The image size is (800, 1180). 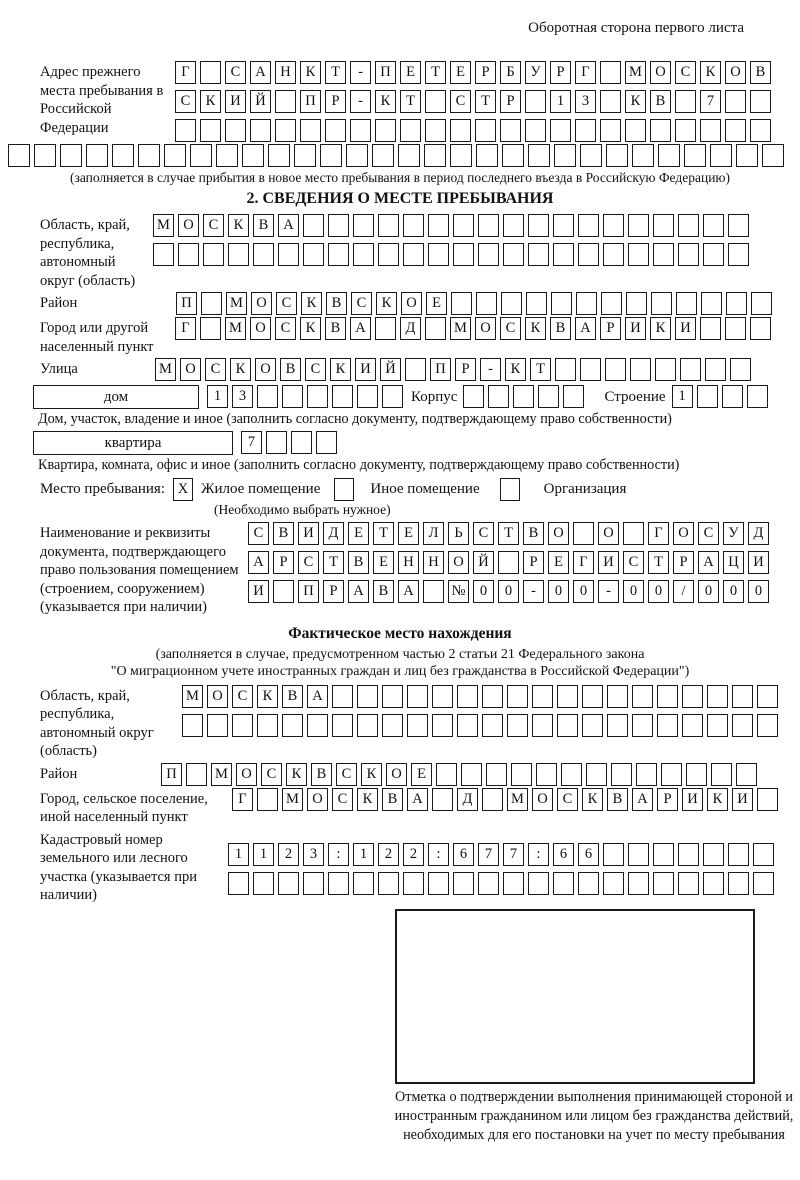 What do you see at coordinates (480, 725) in the screenshot?
I see `factual-oblast-boxes-row2` at bounding box center [480, 725].